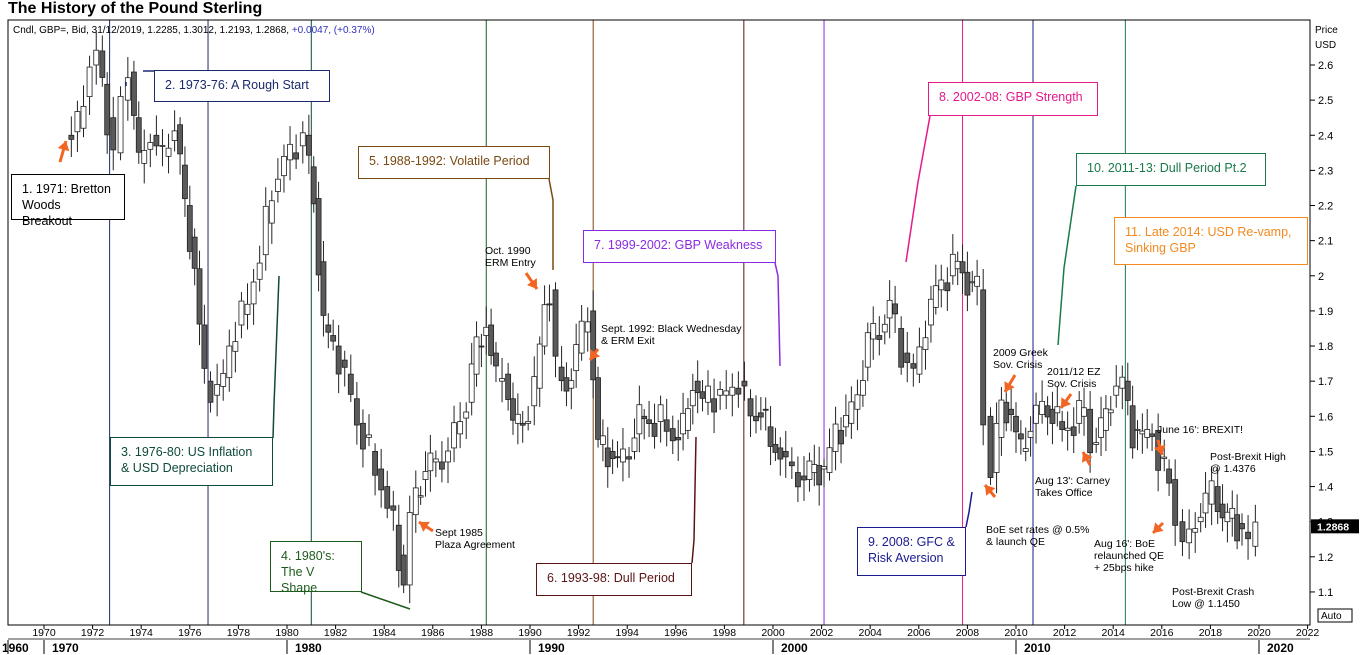 Image resolution: width=1360 pixels, height=655 pixels. I want to click on x-tick-label: 2010, so click(1016, 633).